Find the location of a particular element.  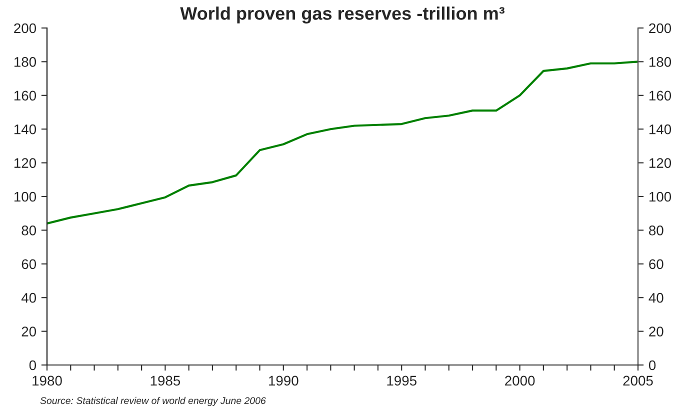

x-tick-label: 2005 is located at coordinates (638, 381).